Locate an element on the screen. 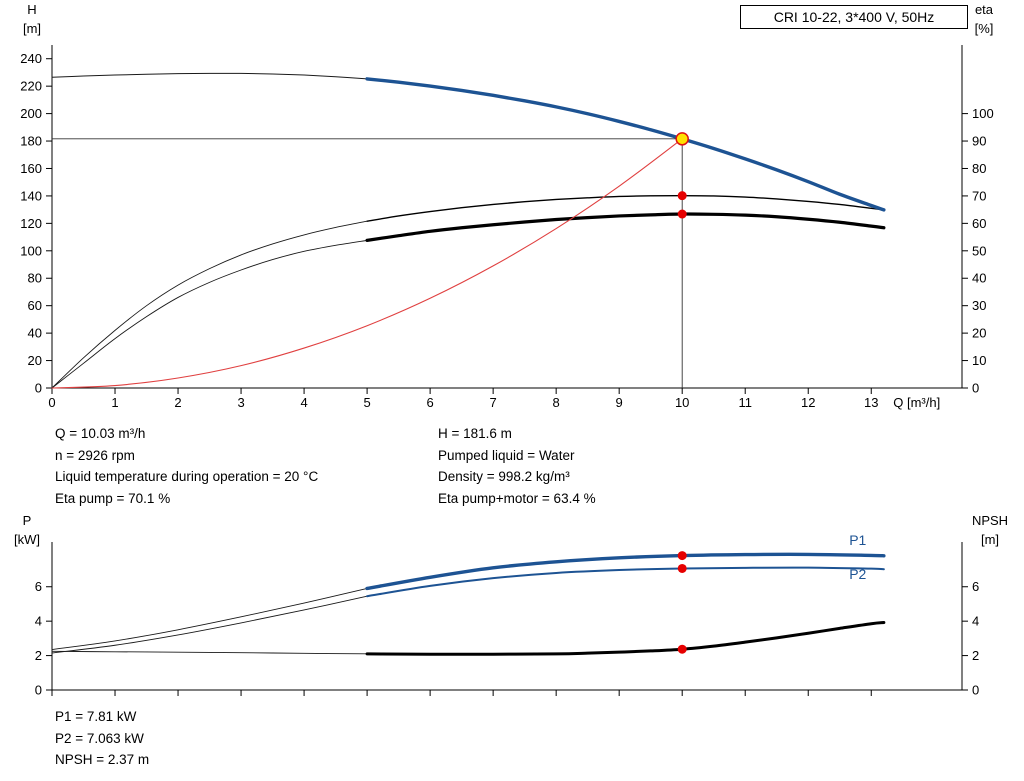  svg-text: 120 is located at coordinates (31, 223).